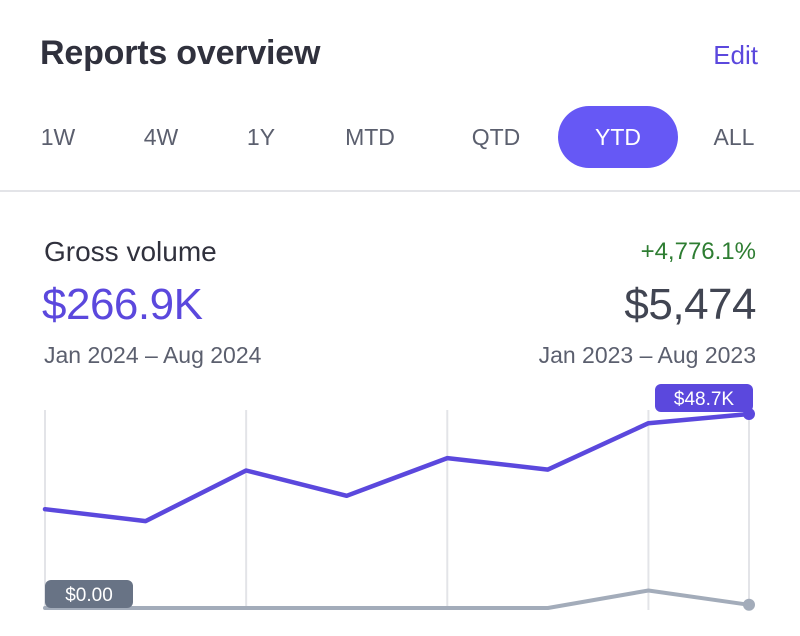 This screenshot has width=800, height=636. What do you see at coordinates (153, 355) in the screenshot?
I see `current-date-range: Jan 2024 – Aug 2024` at bounding box center [153, 355].